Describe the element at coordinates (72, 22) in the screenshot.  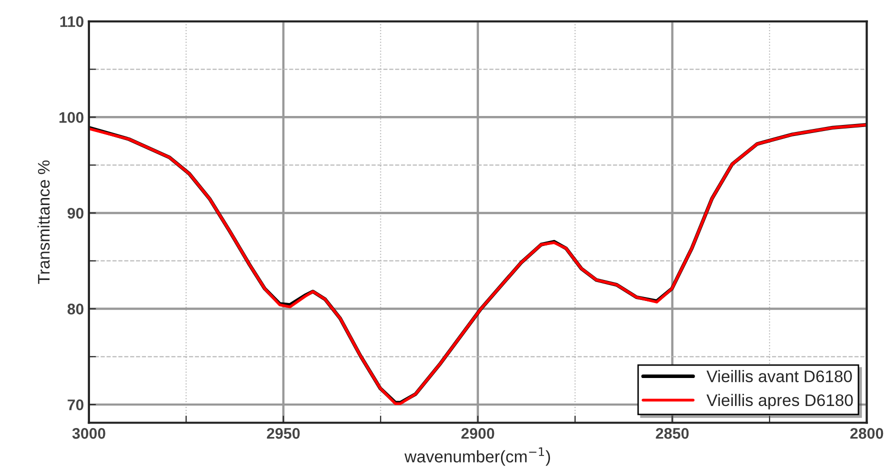
I see `y-tick-label: 110` at that location.